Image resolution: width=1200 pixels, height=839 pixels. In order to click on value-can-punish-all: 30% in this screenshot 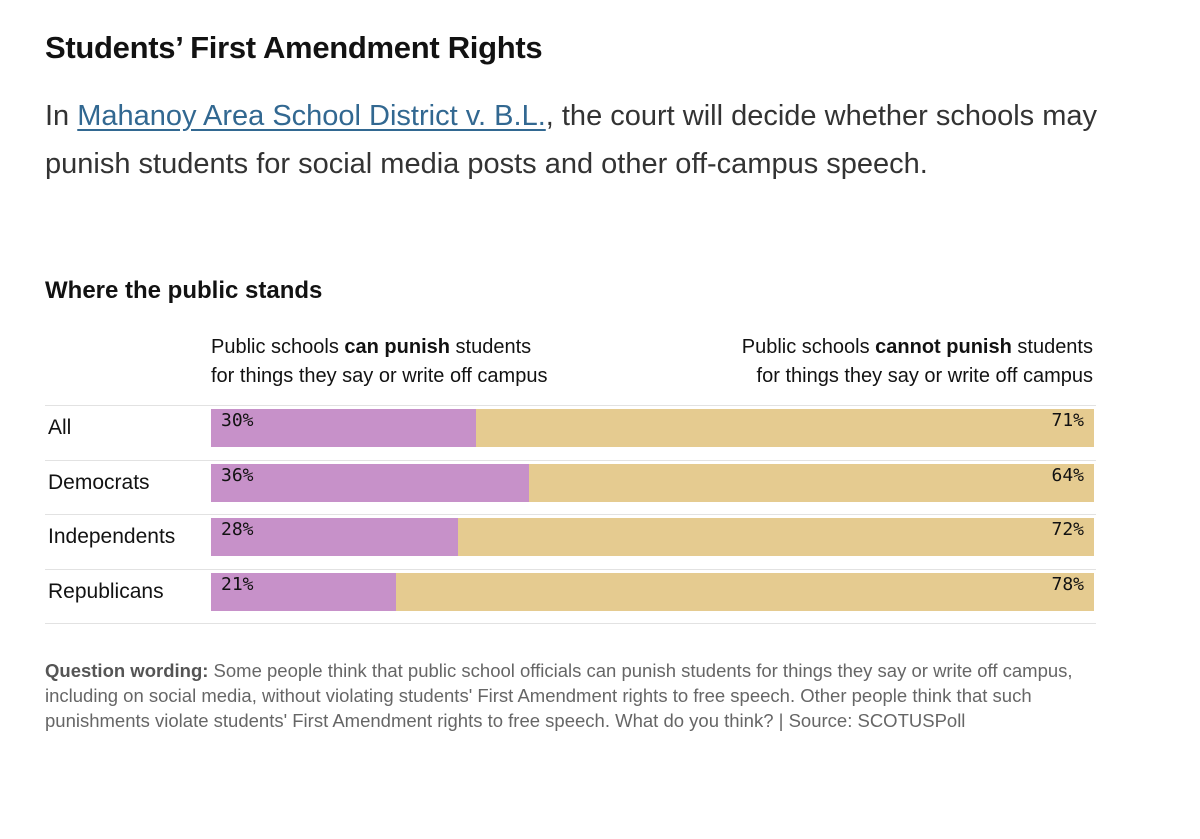, I will do `click(237, 420)`.